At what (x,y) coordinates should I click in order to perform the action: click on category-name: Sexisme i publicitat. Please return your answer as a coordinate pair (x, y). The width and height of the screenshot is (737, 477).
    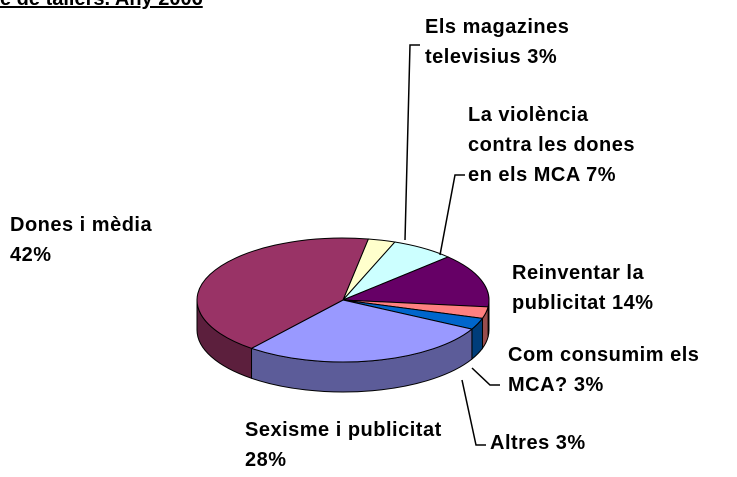
    Looking at the image, I should click on (343, 430).